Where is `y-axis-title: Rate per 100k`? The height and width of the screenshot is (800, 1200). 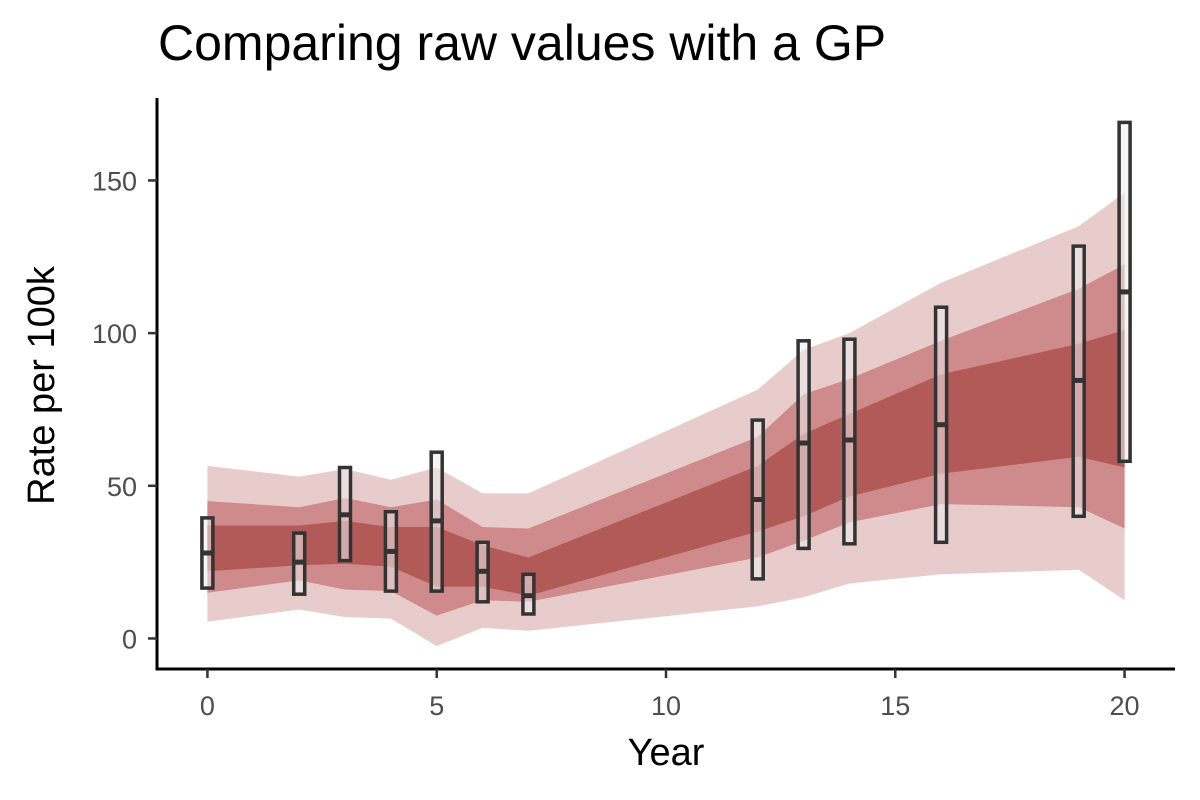 y-axis-title: Rate per 100k is located at coordinates (42, 385).